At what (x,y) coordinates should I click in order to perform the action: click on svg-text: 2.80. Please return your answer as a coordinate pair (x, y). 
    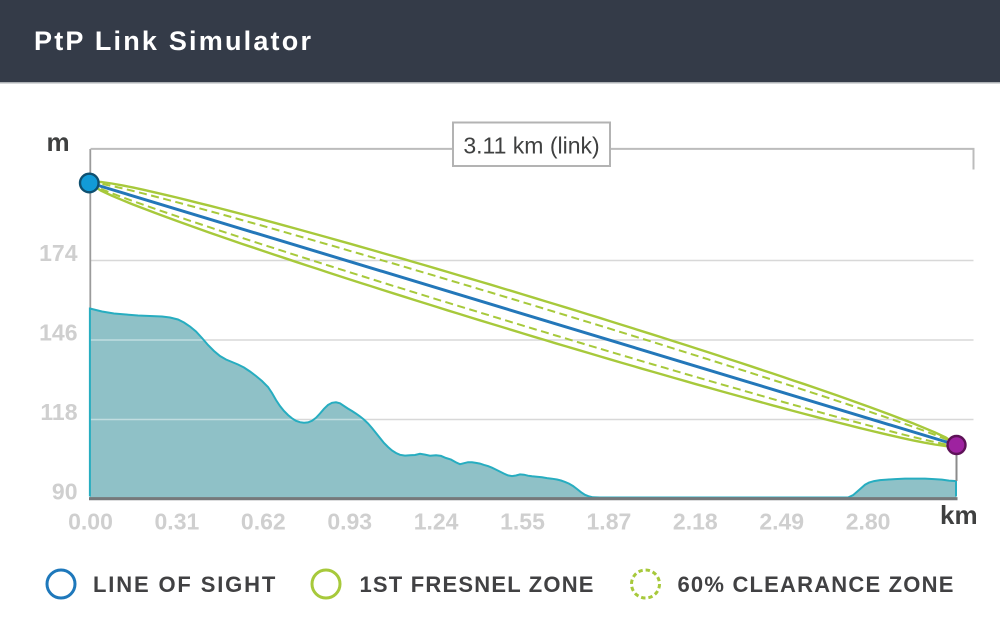
    Looking at the image, I should click on (868, 522).